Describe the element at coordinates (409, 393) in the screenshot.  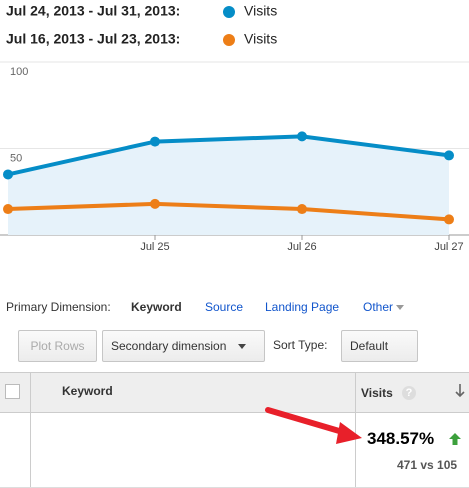
I see `help-icon: ?` at that location.